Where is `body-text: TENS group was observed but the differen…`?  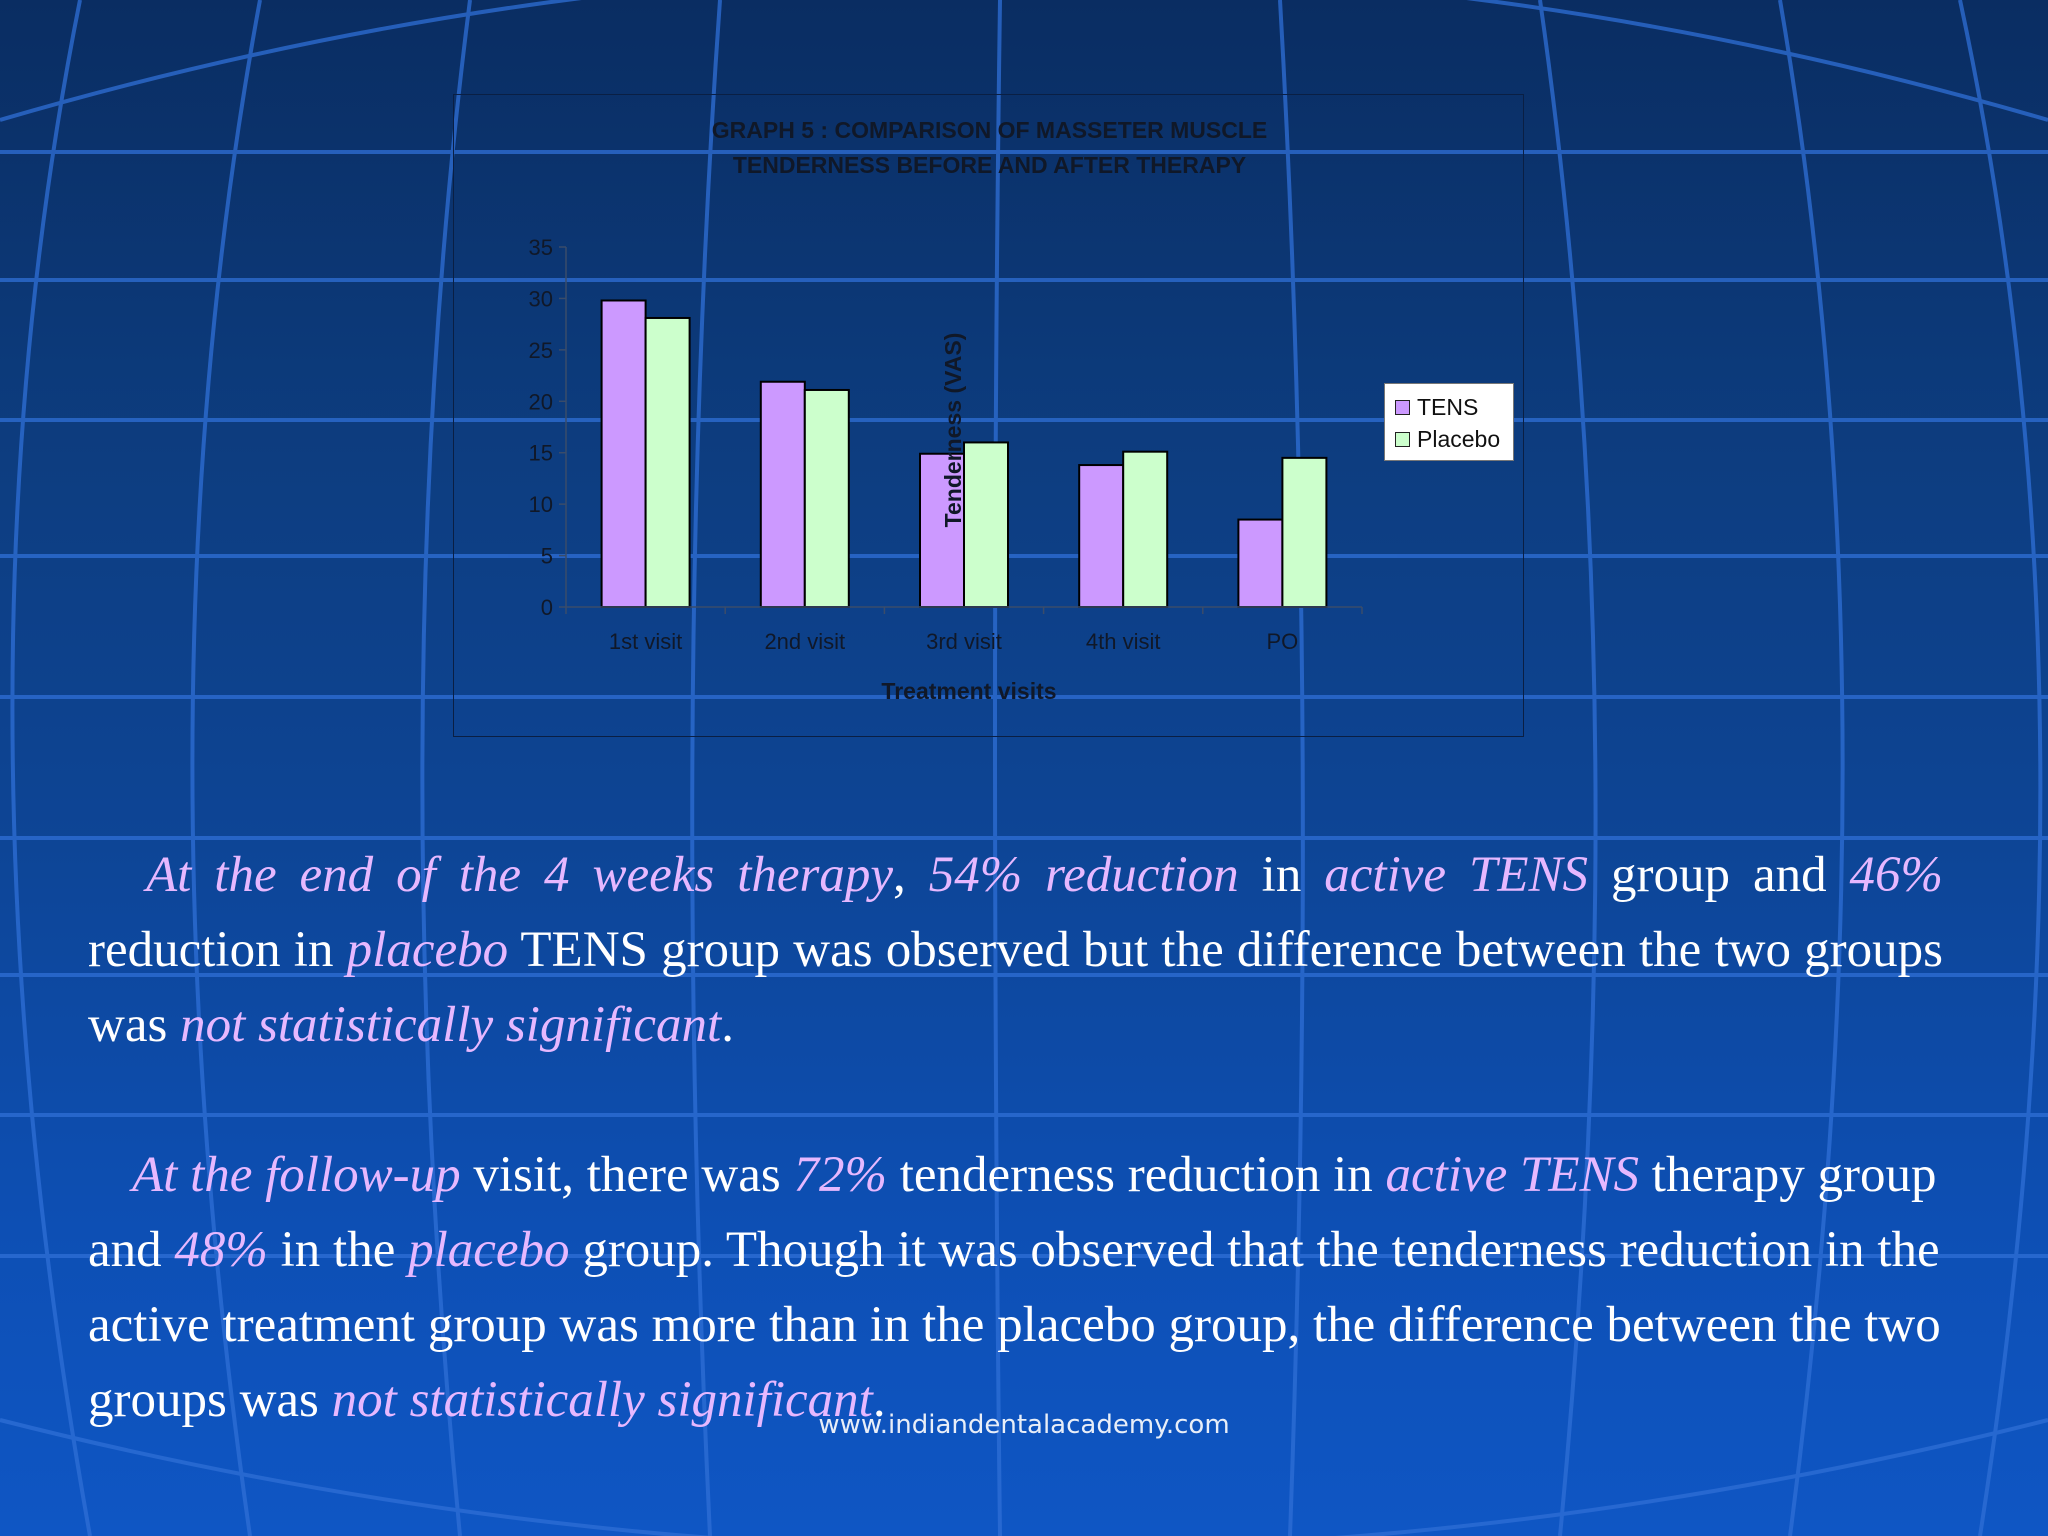
body-text: TENS group was observed but the differen… is located at coordinates (1015, 987).